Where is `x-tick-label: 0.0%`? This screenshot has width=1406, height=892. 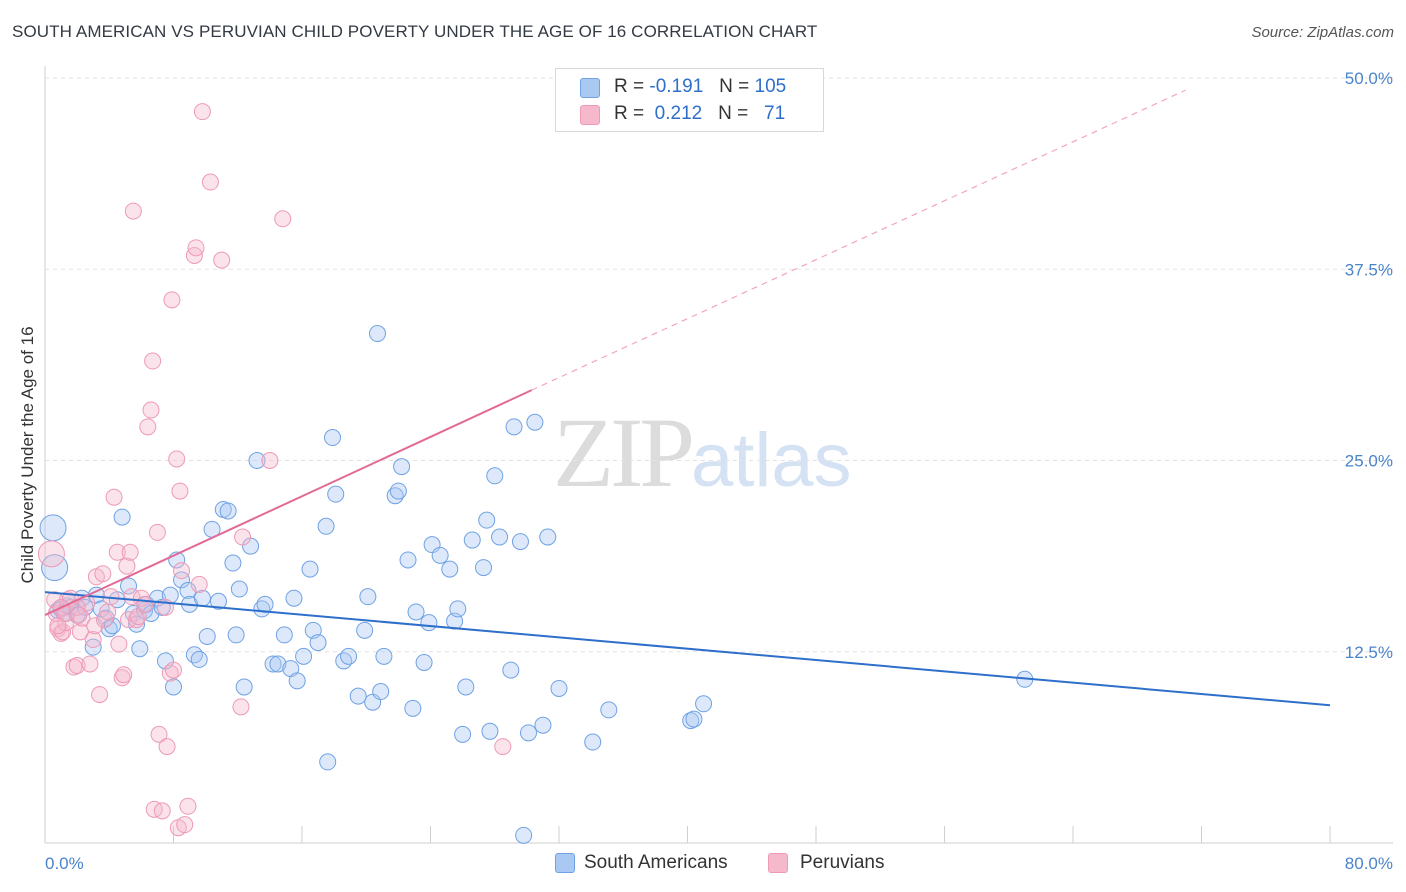 x-tick-label: 0.0% is located at coordinates (64, 863).